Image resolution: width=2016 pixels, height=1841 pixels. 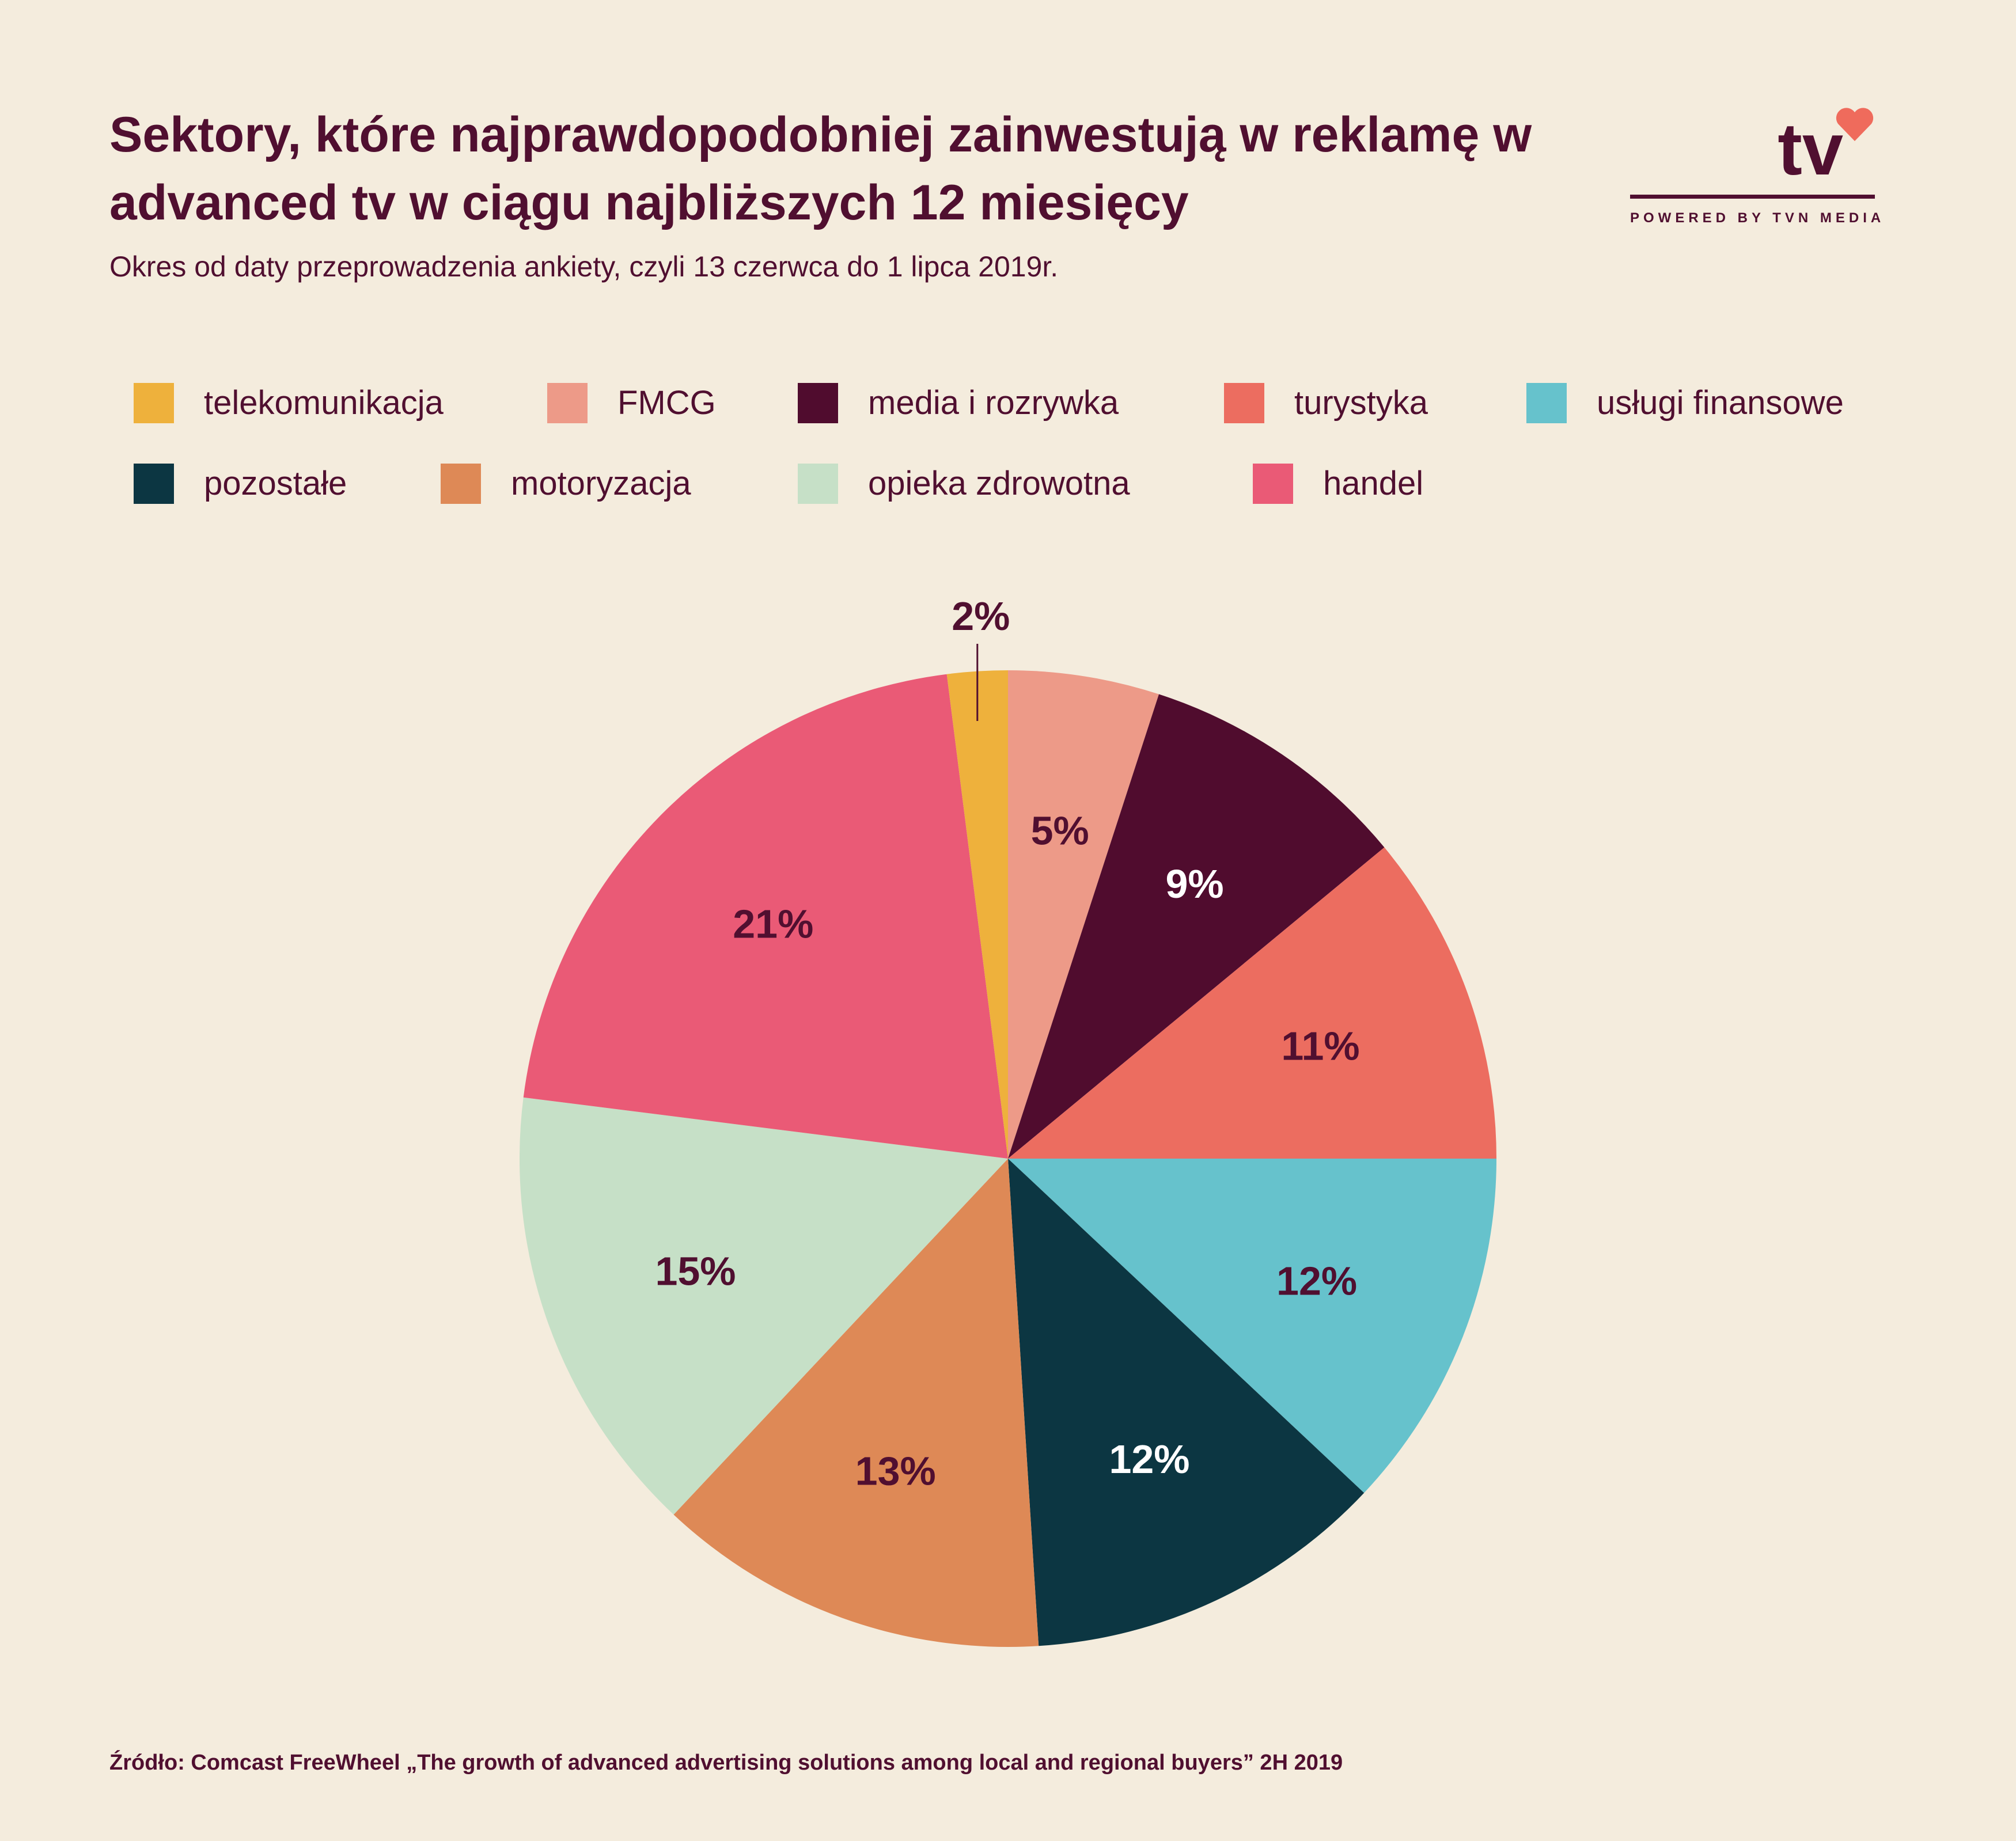 What do you see at coordinates (1320, 1046) in the screenshot?
I see `slice-label: 11%` at bounding box center [1320, 1046].